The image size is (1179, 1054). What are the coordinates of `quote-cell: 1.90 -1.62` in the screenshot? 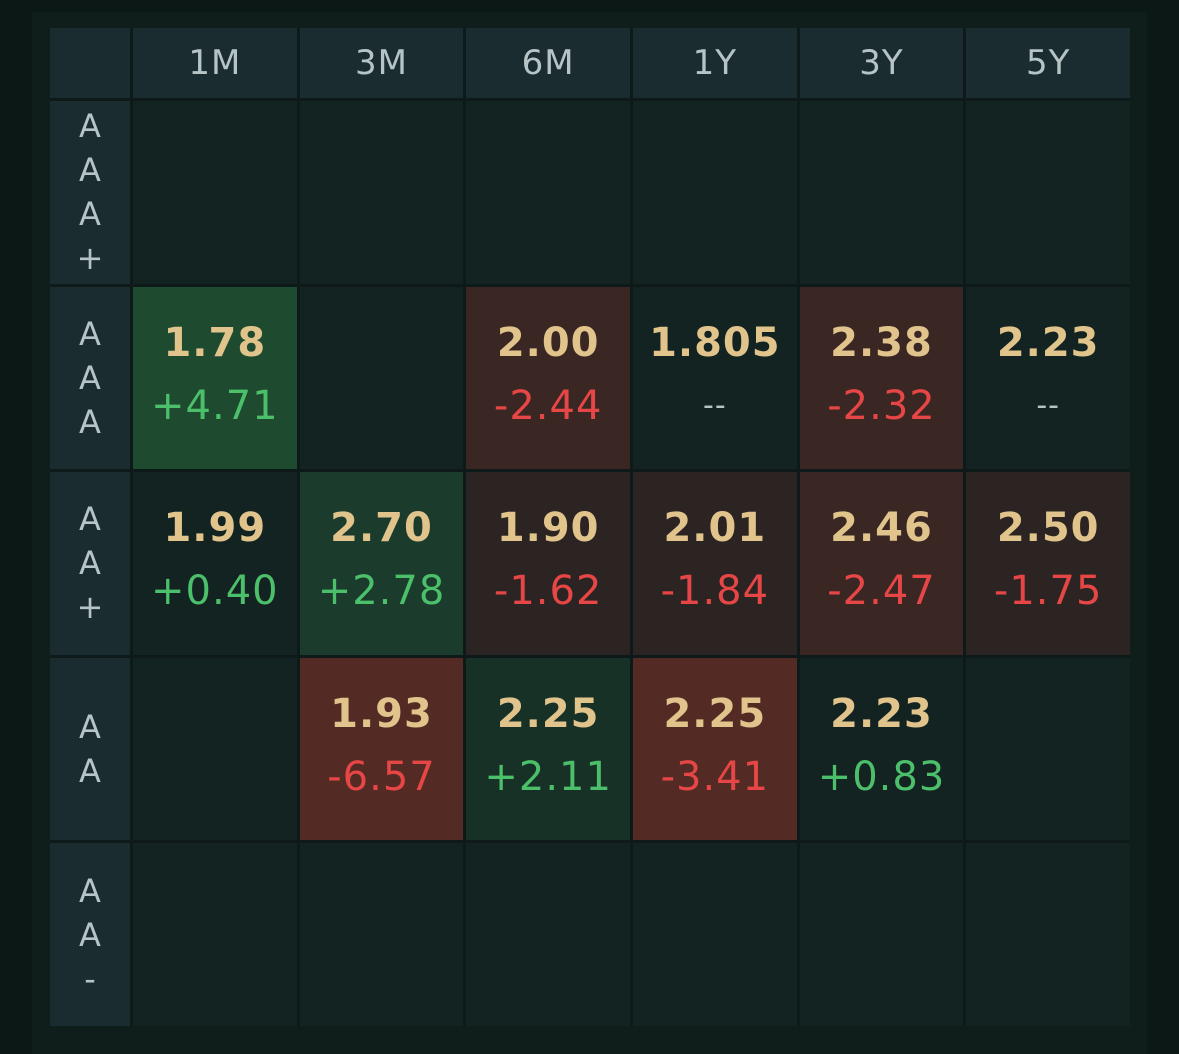 It's located at (548, 563).